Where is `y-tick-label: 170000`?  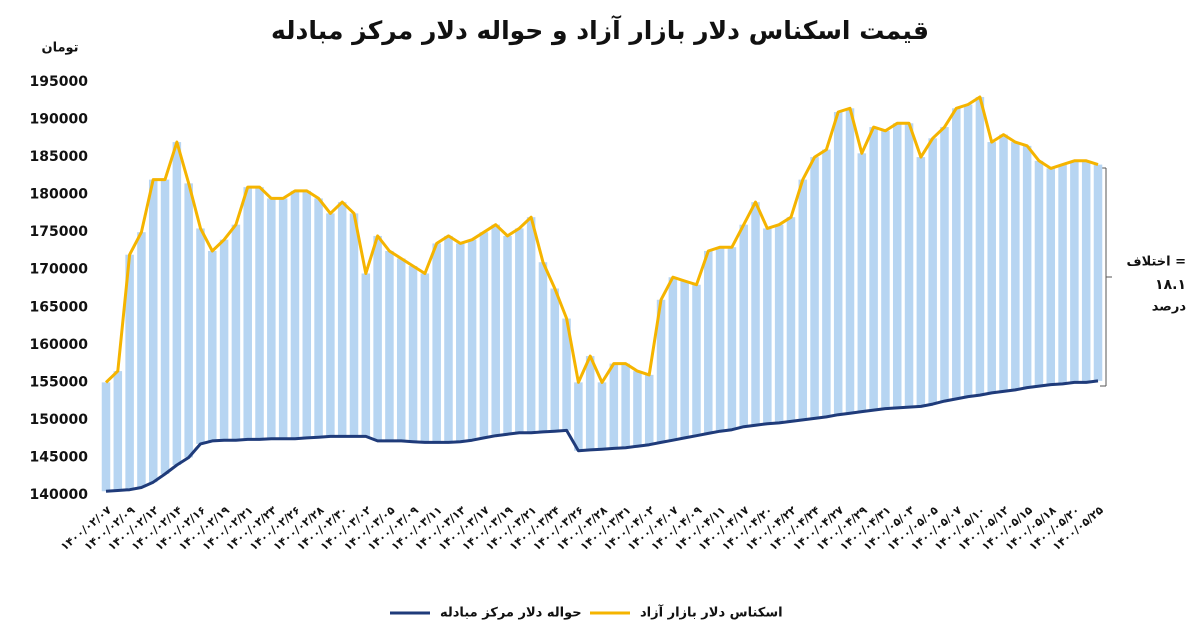
y-tick-label: 170000 is located at coordinates (59, 270).